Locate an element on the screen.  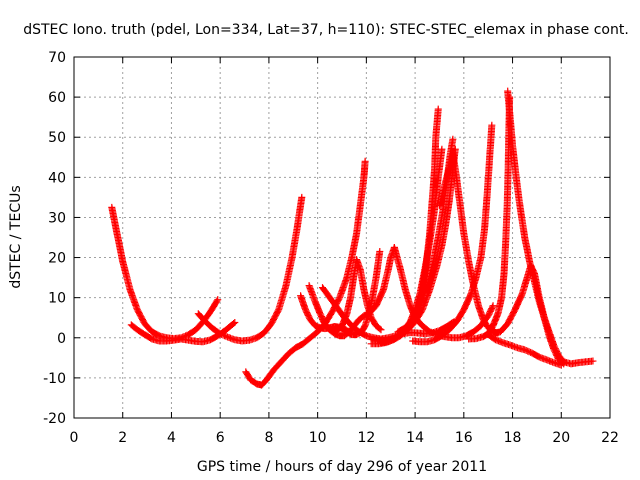
x-tick-label: 18 is located at coordinates (513, 438).